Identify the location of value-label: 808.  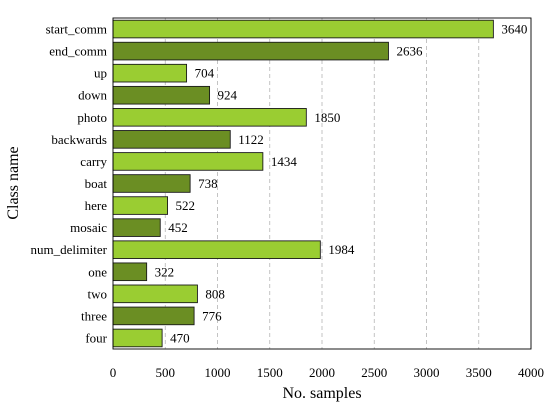
(215, 293).